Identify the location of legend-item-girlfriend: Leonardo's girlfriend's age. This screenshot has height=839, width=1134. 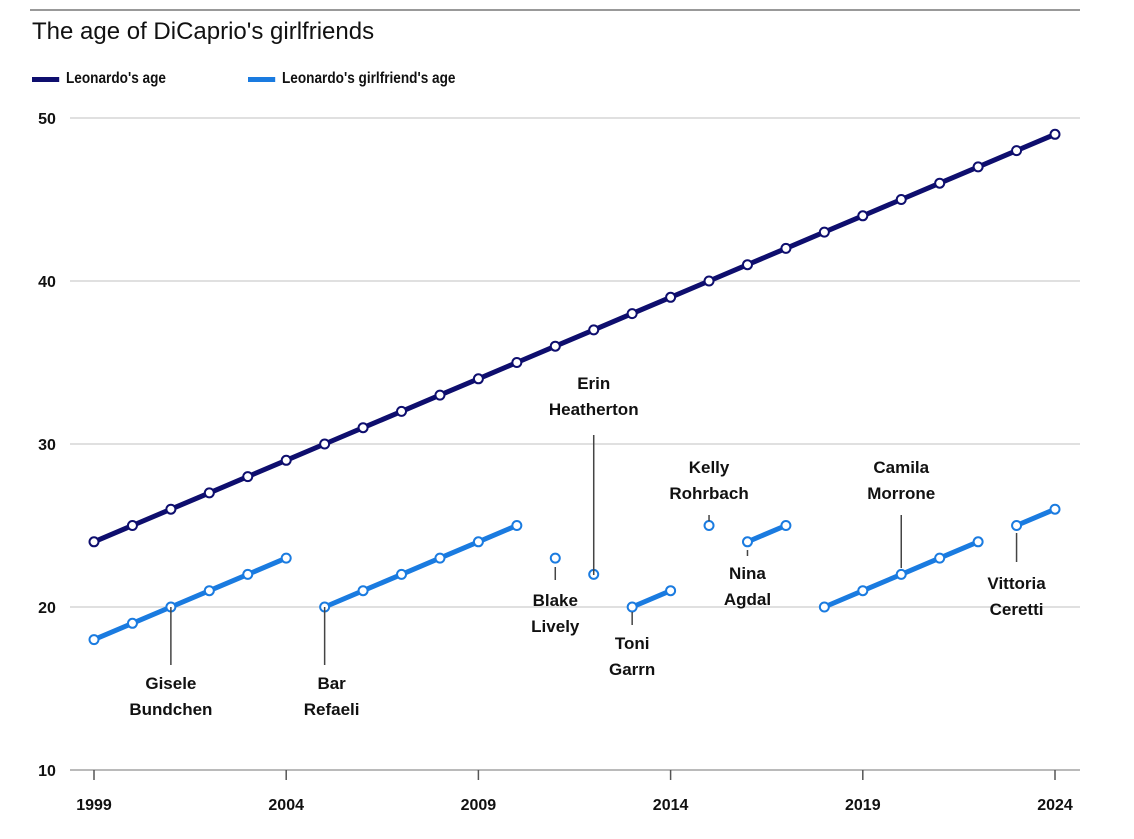
(351, 79).